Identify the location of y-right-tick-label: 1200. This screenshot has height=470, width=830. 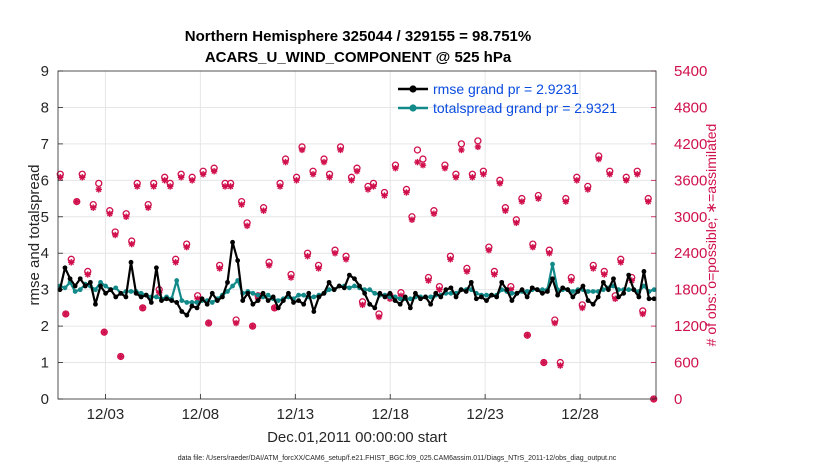
(690, 326).